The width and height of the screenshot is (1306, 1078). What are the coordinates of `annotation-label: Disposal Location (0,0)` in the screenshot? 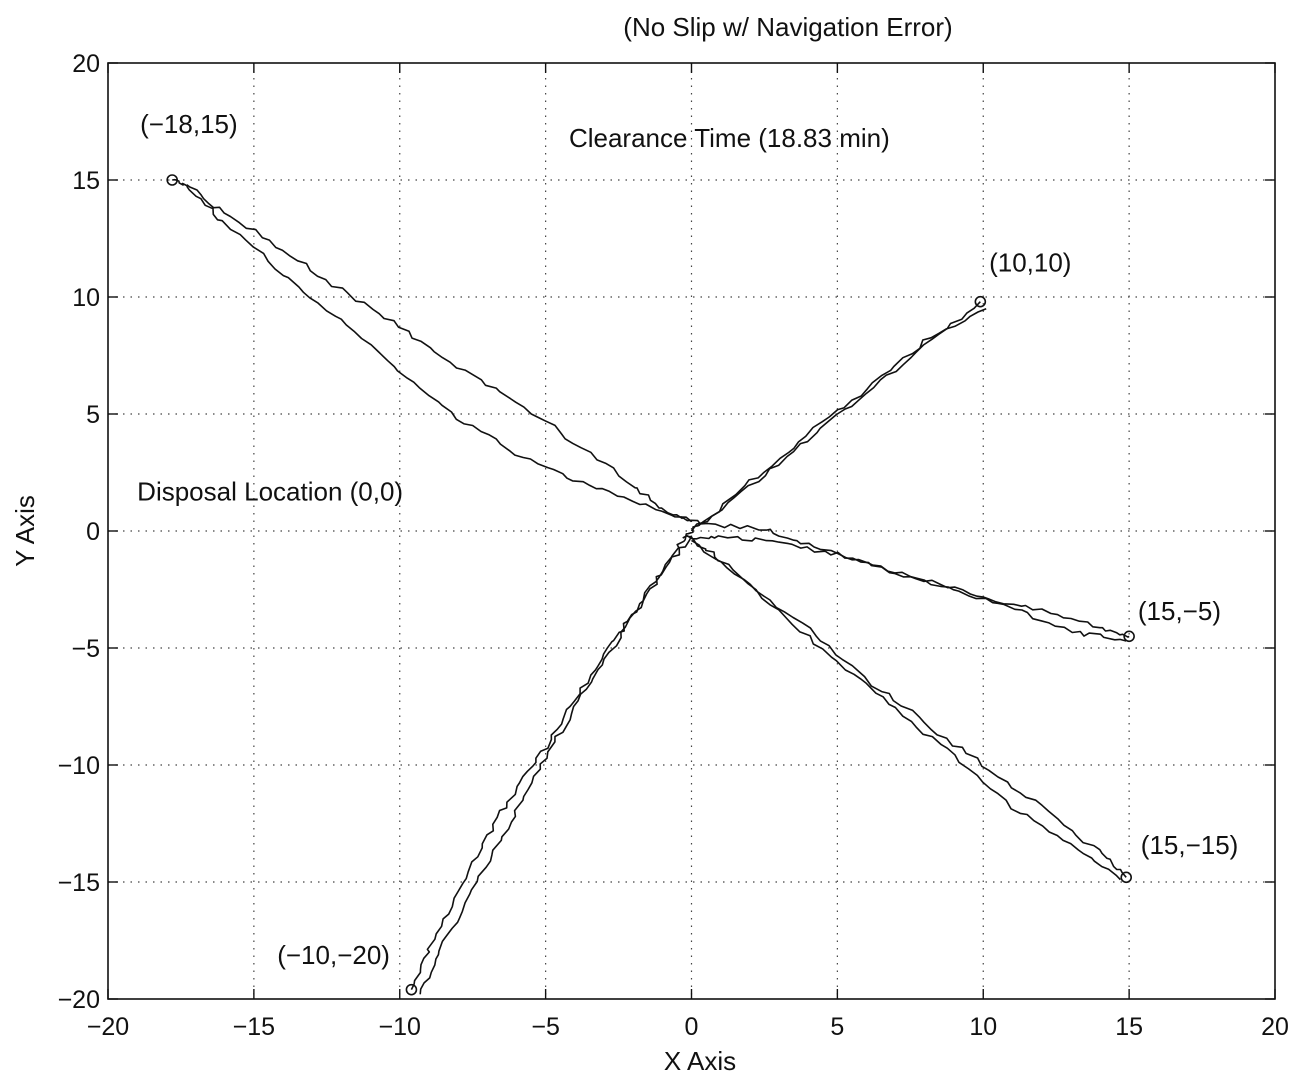 It's located at (270, 492).